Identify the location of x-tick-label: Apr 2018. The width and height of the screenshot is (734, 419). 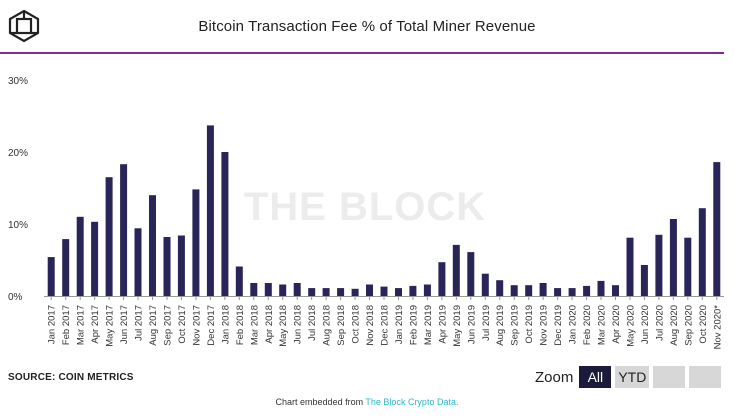
(269, 324).